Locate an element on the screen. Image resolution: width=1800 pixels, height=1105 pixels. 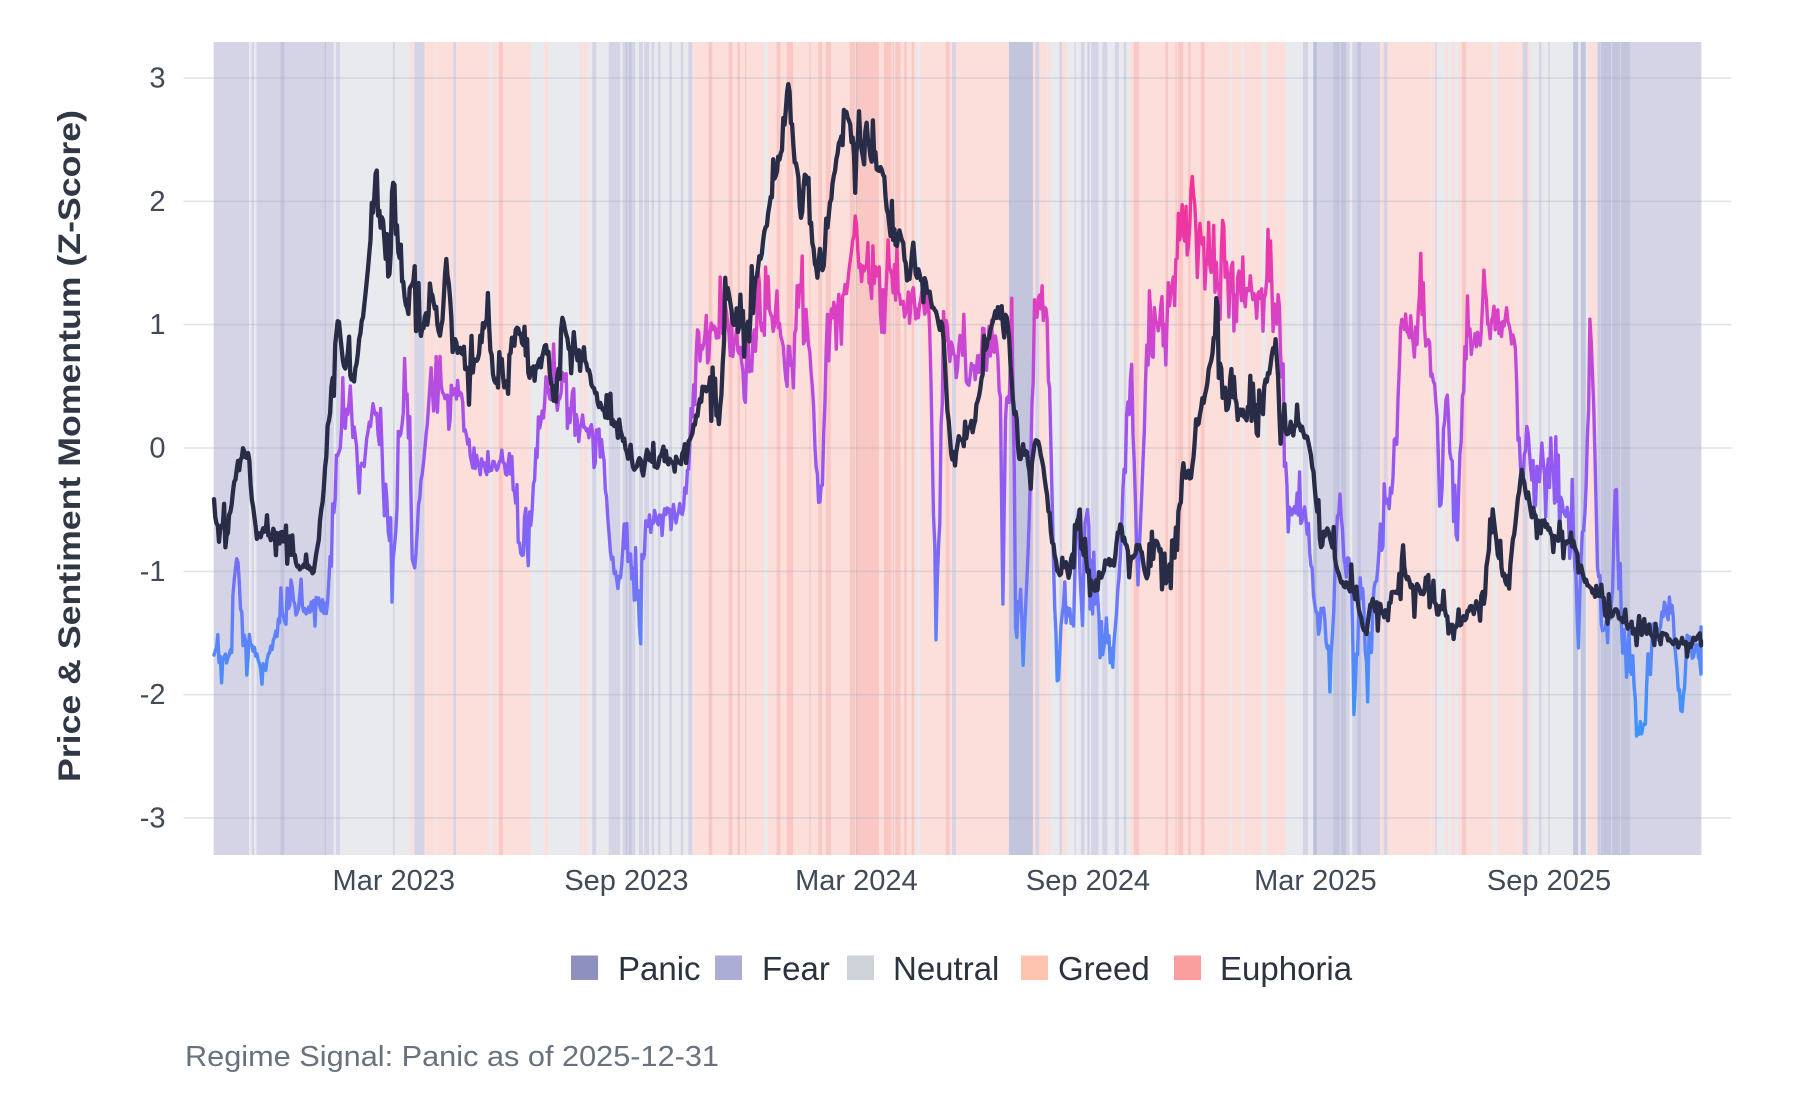
svg-text: Fear is located at coordinates (796, 968).